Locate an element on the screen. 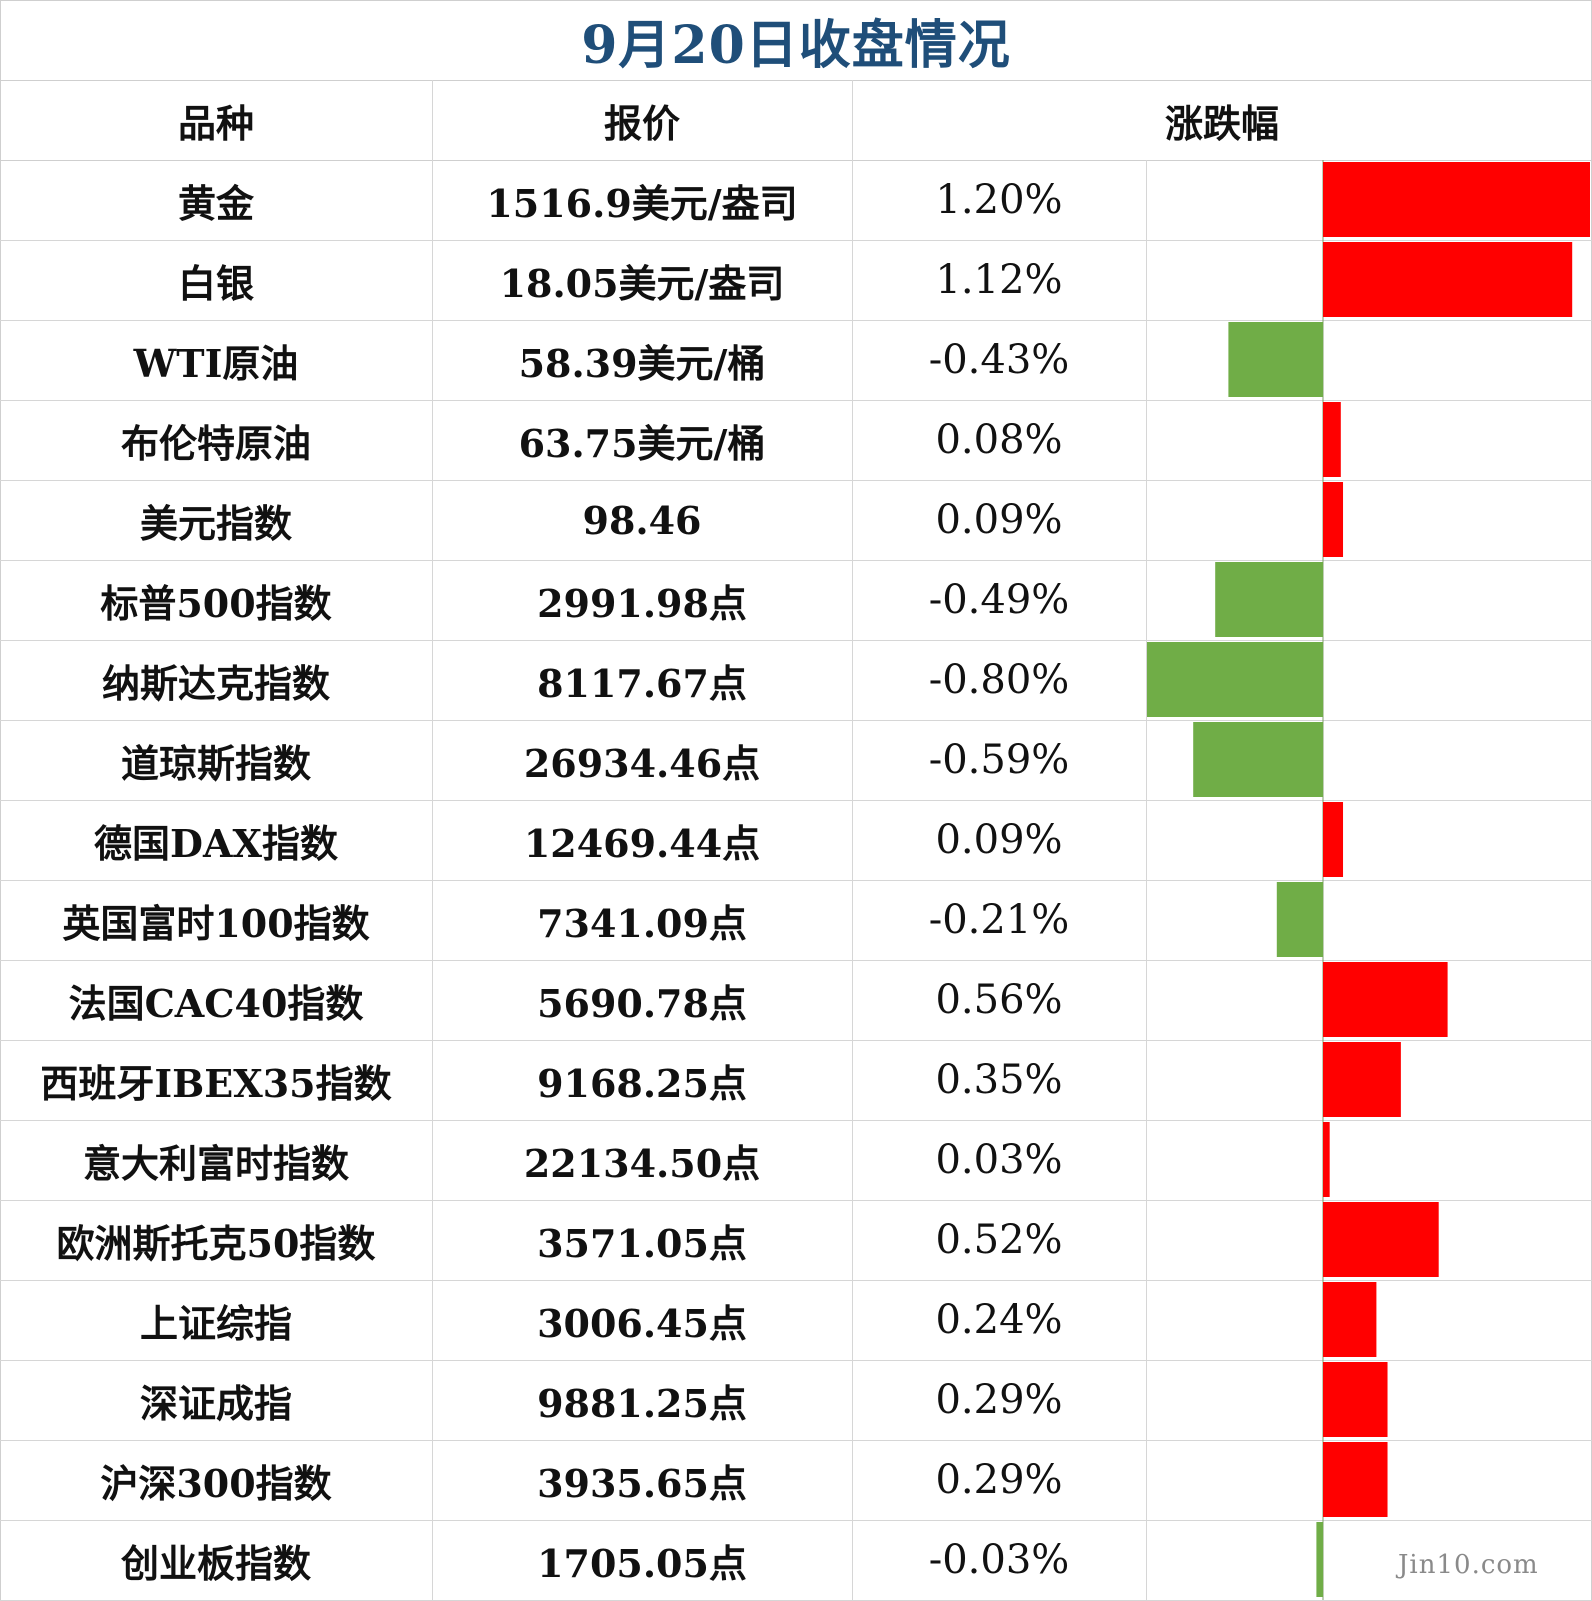 Image resolution: width=1592 pixels, height=1601 pixels. row-change: 0.35% is located at coordinates (999, 1080).